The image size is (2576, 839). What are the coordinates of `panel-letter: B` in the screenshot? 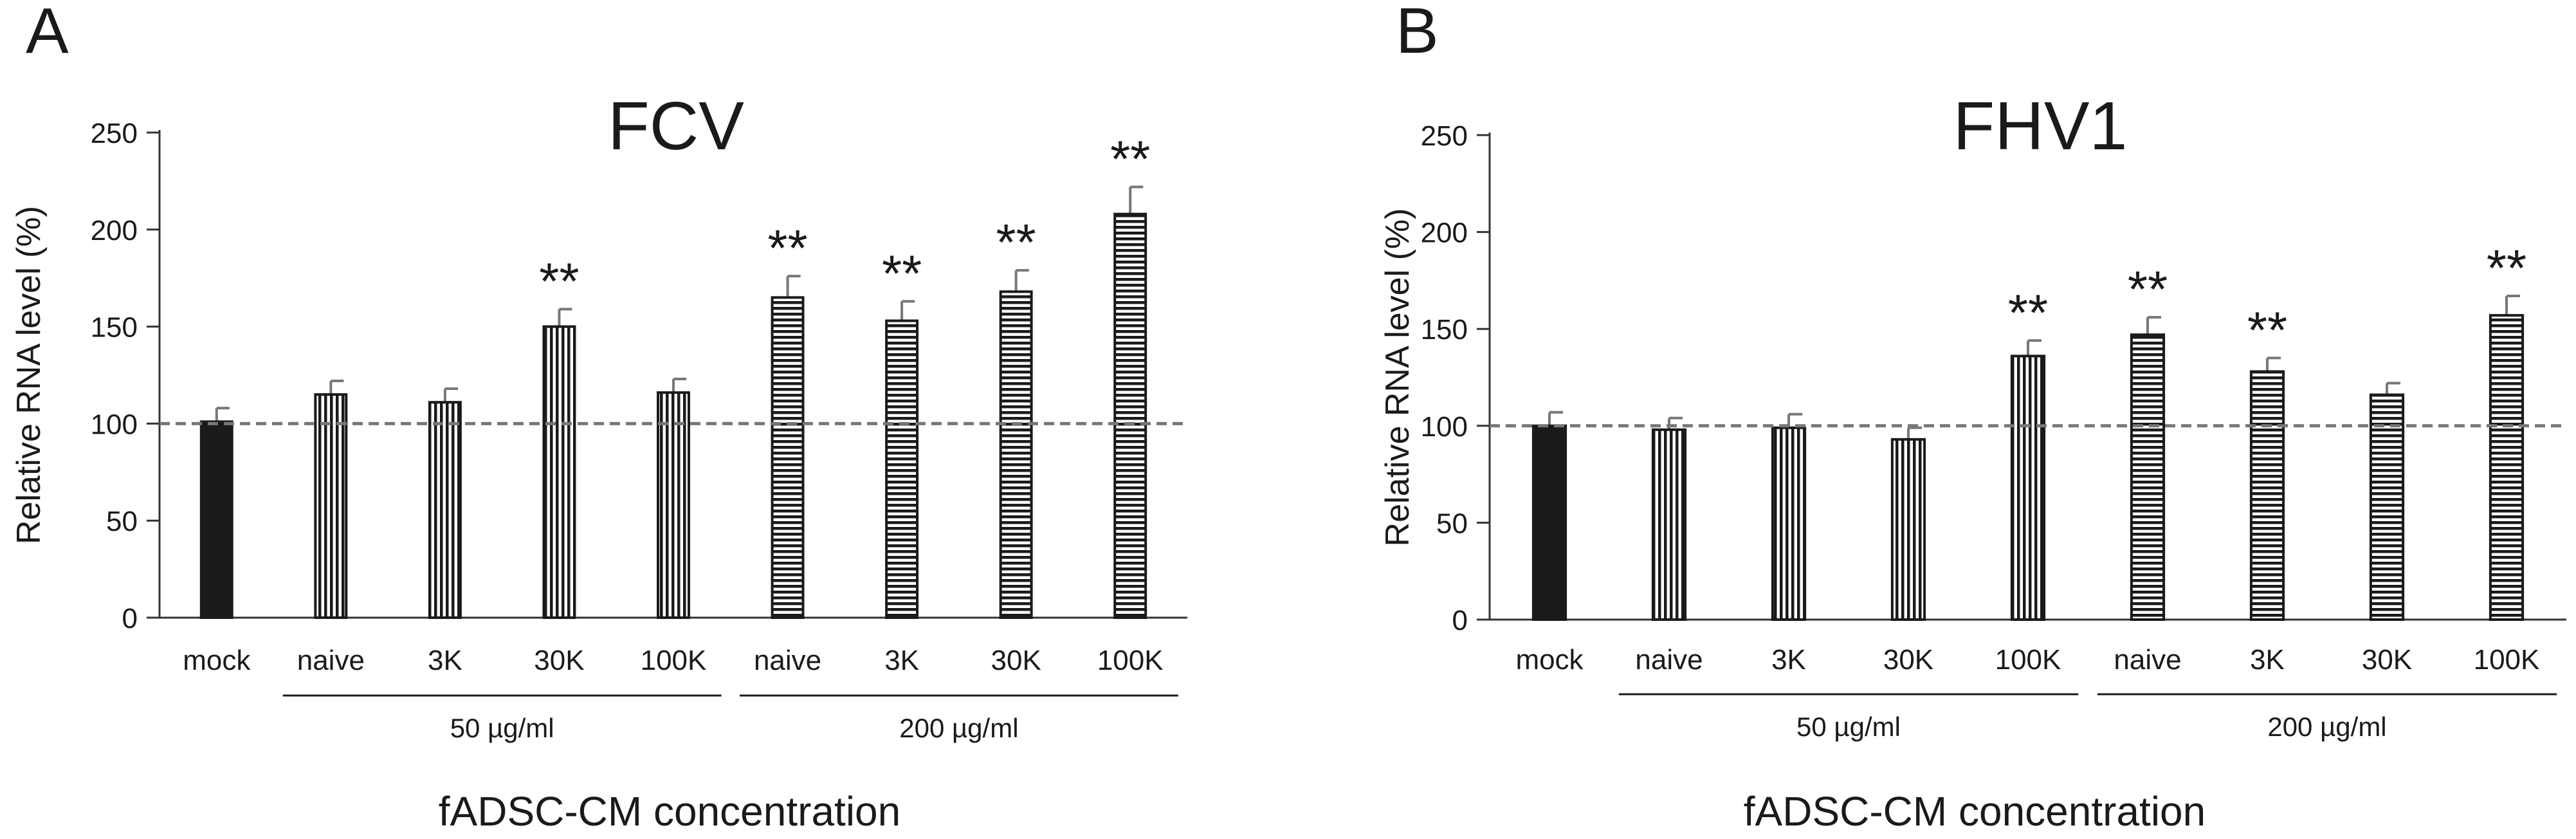 It's located at (1417, 33).